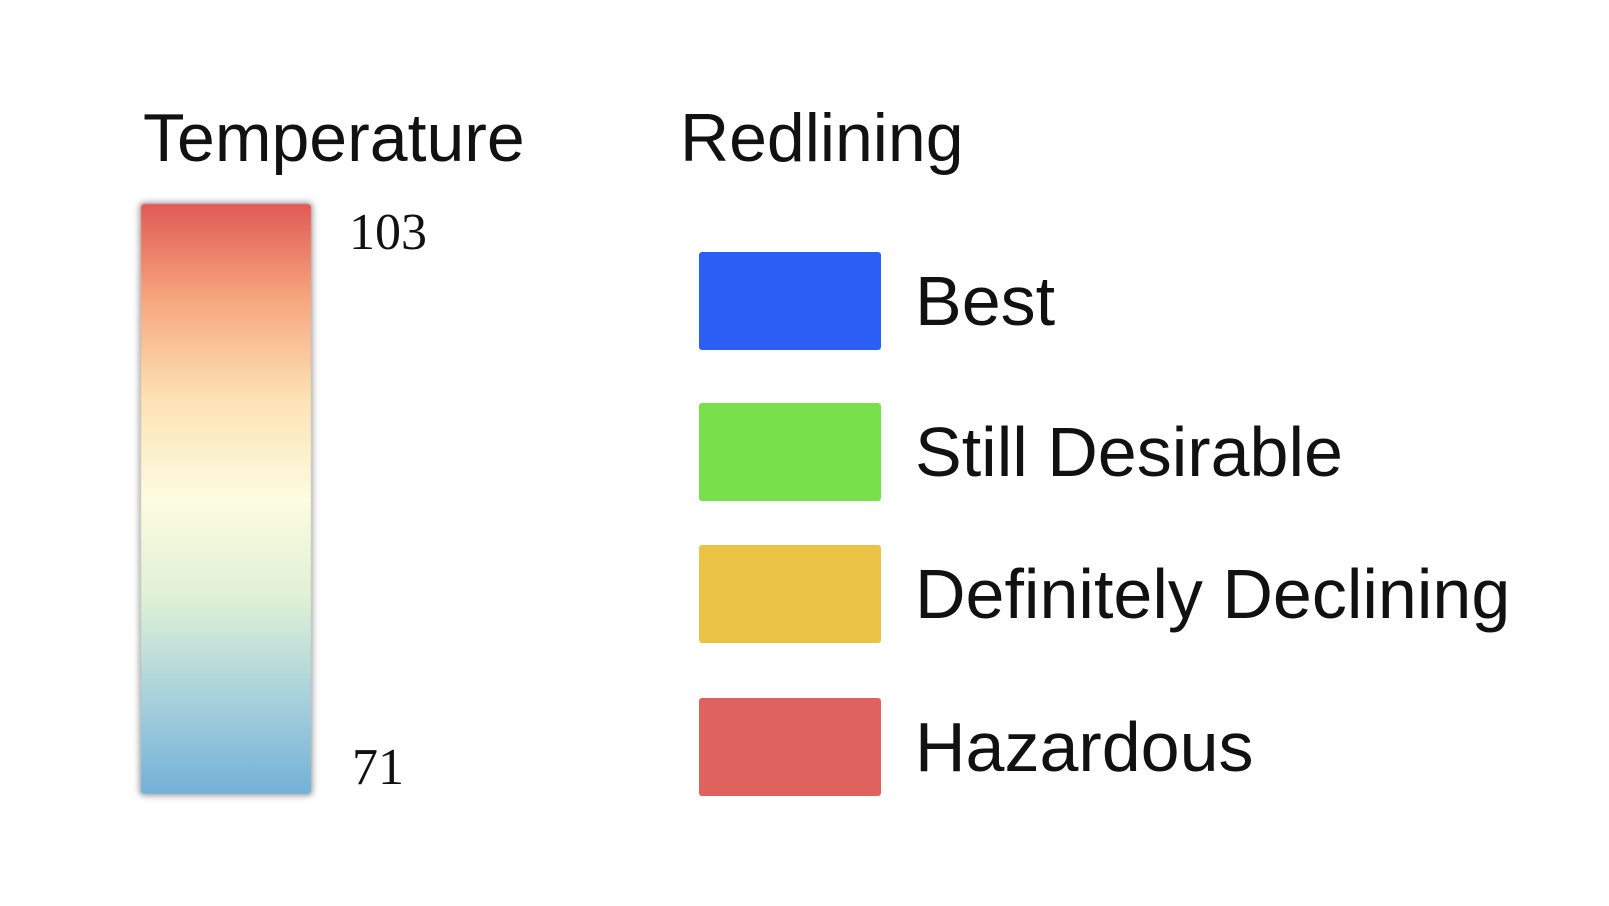  What do you see at coordinates (1129, 301) in the screenshot?
I see `legend-item-best: Best` at bounding box center [1129, 301].